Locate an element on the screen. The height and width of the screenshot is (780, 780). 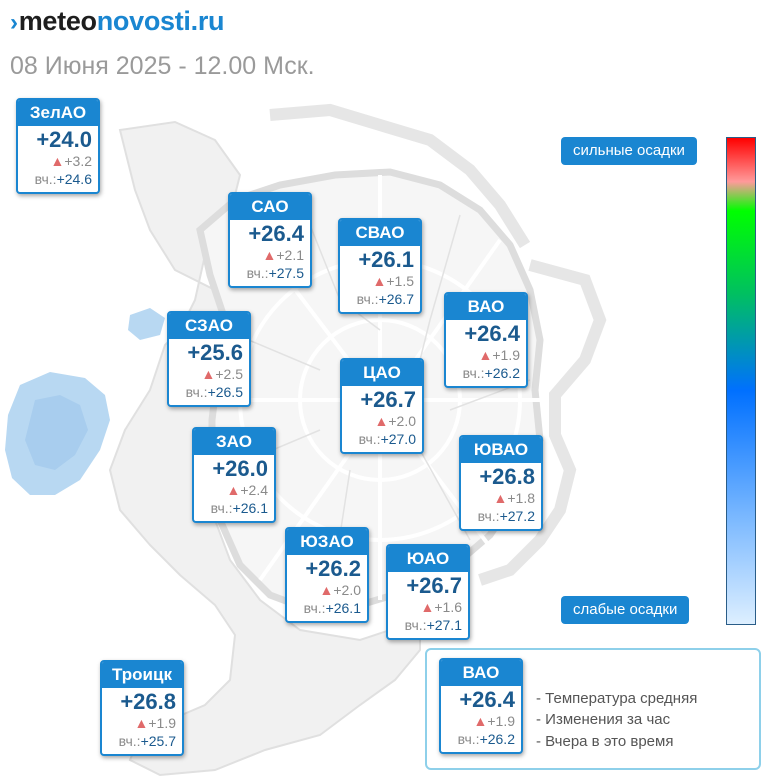
hourly-change: +1.5 is located at coordinates (400, 281).